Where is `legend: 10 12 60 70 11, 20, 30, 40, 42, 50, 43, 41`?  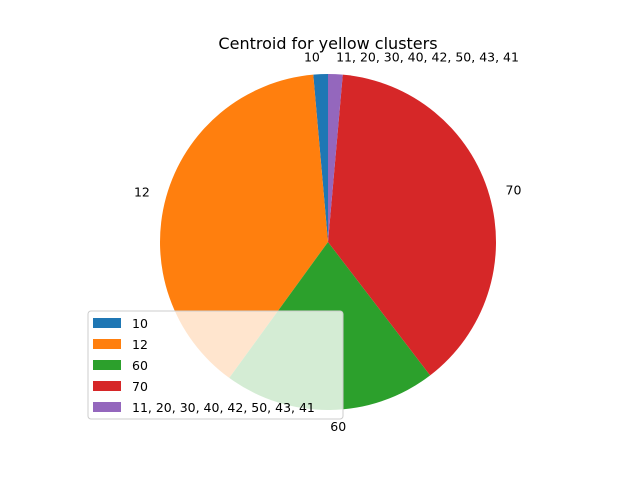 legend: 10 12 60 70 11, 20, 30, 40, 42, 50, 43, 41 is located at coordinates (215, 365).